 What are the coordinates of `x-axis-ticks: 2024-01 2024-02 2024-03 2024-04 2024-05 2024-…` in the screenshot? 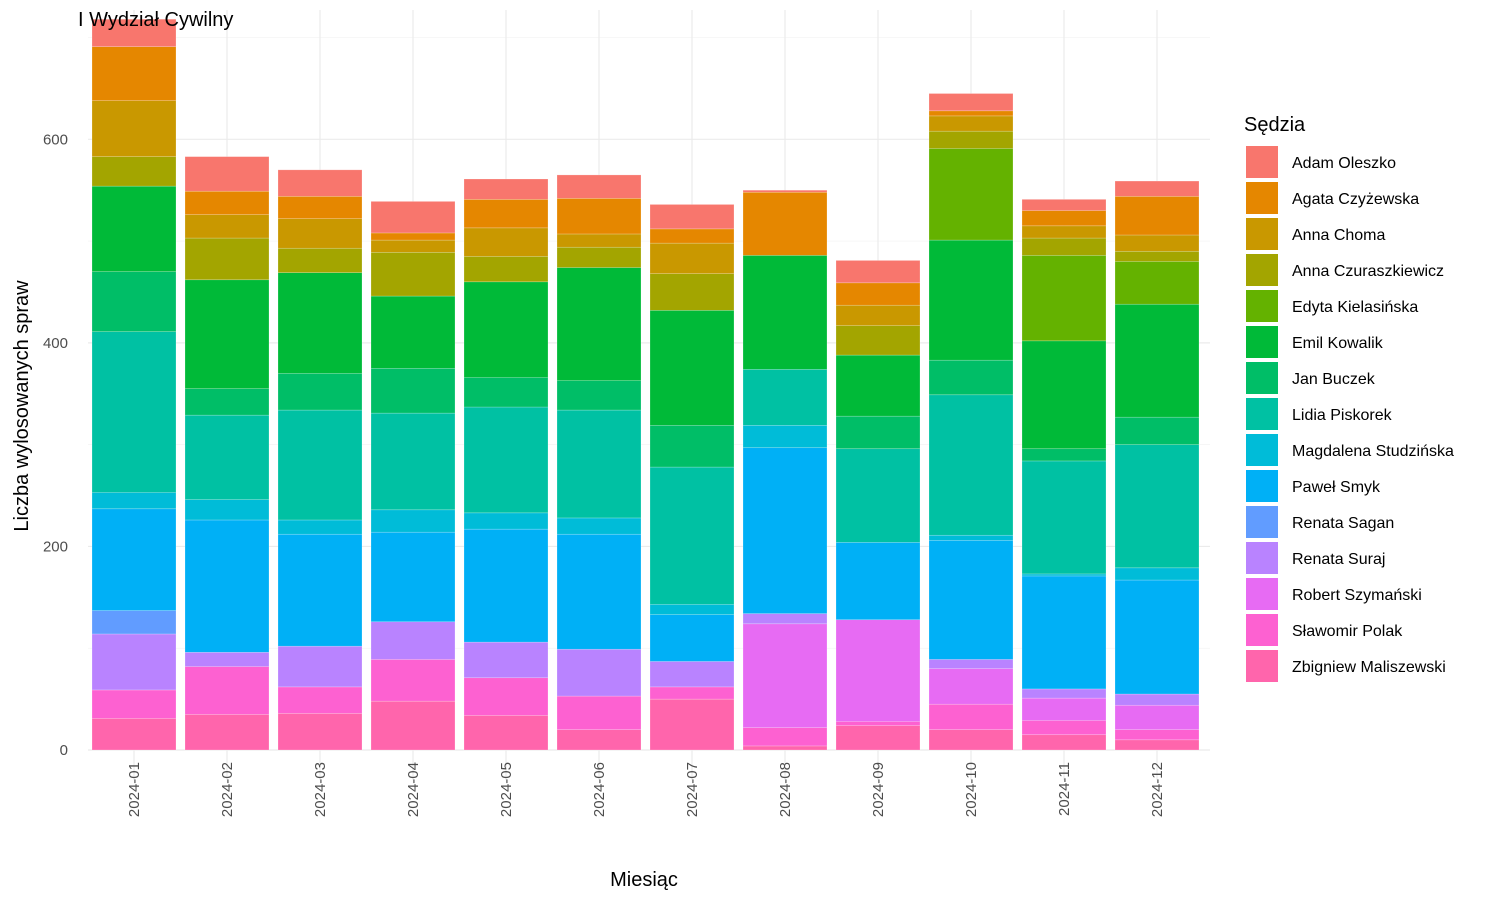 It's located at (646, 789).